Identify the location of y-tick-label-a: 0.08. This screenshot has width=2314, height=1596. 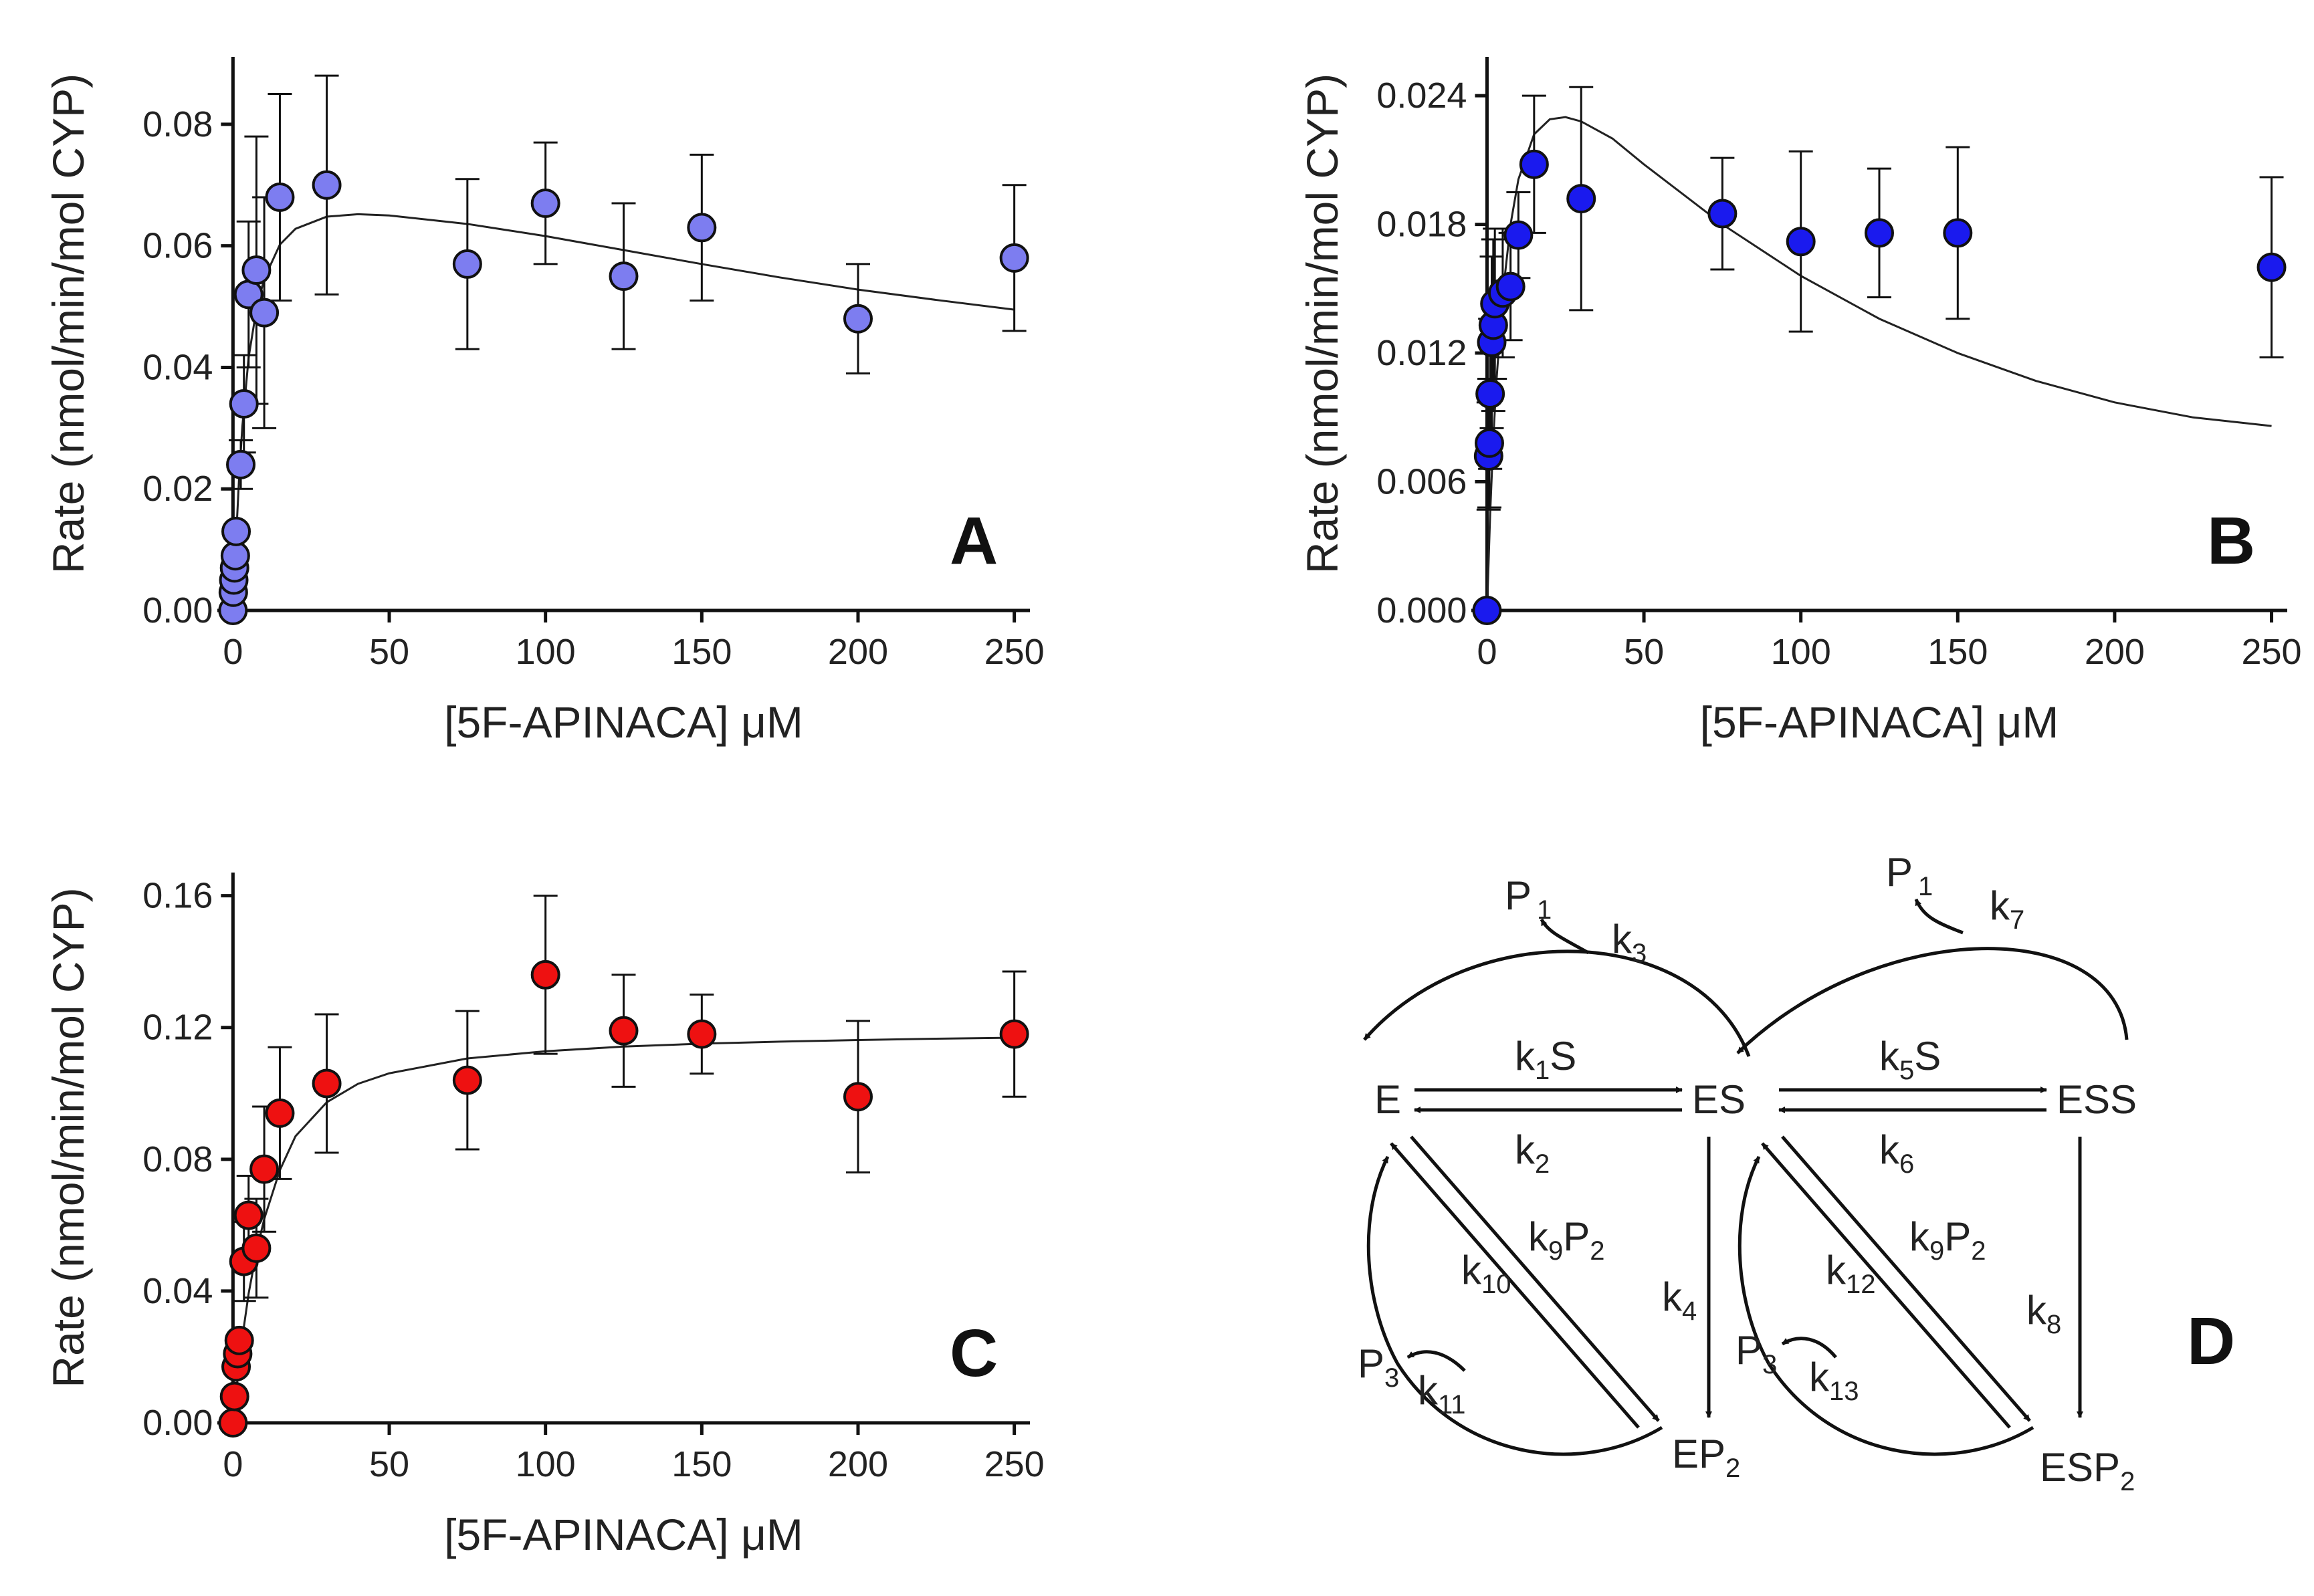
(178, 124).